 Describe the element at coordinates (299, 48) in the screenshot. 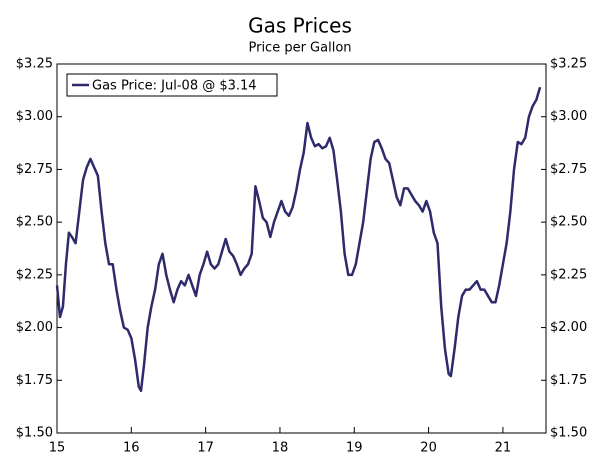

I see `chart-subtitle: Price per Gallon` at that location.